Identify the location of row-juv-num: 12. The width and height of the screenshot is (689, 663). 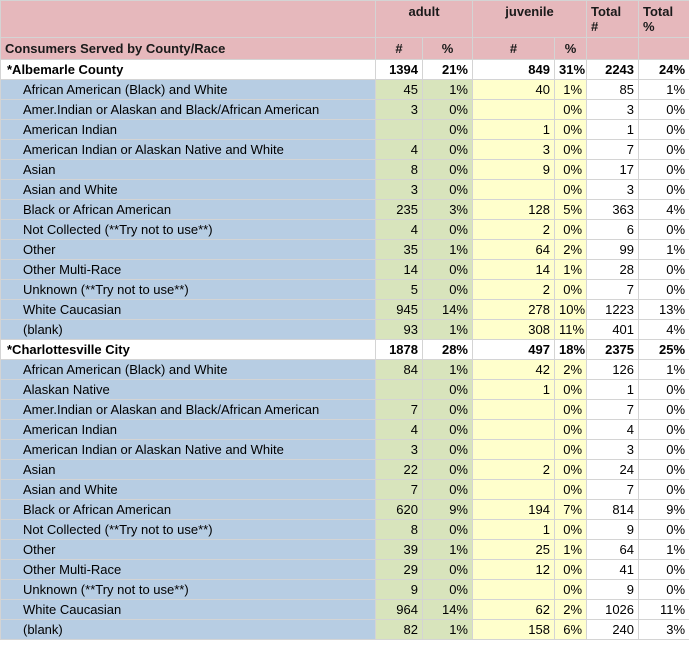
(513, 569).